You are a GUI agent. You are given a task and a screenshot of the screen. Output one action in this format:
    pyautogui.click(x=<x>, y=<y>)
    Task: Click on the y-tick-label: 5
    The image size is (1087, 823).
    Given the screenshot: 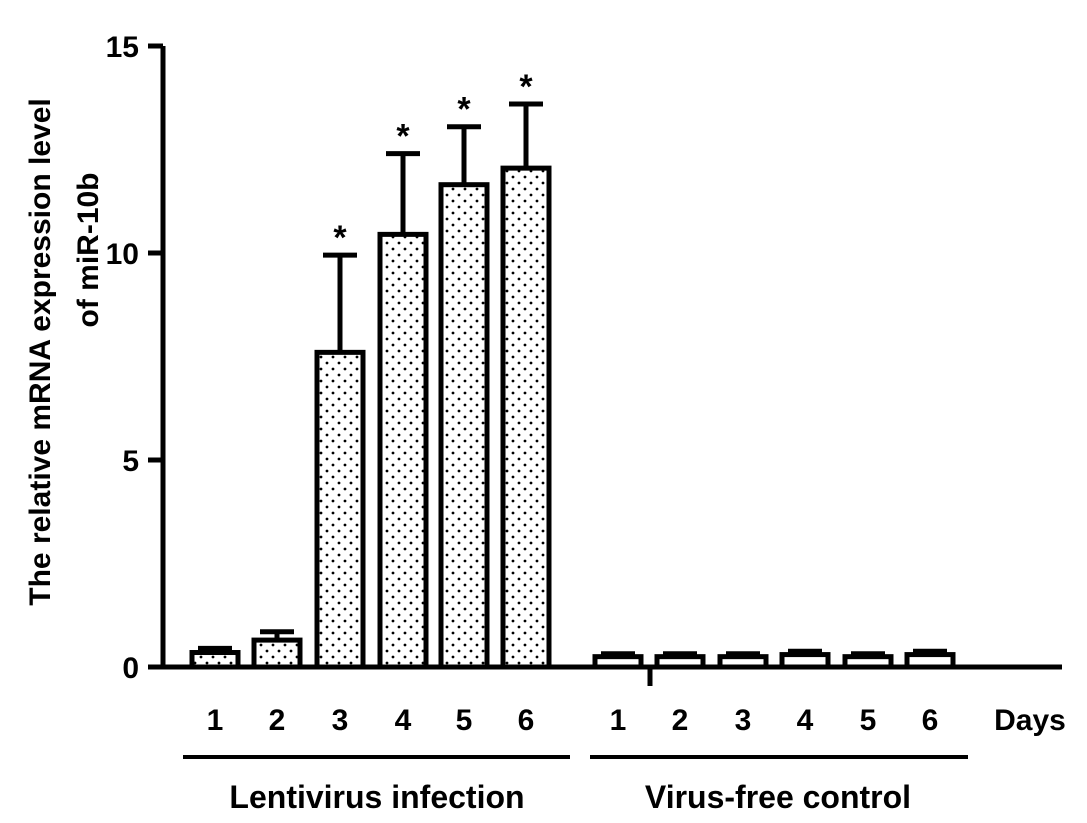 What is the action you would take?
    pyautogui.click(x=130, y=461)
    